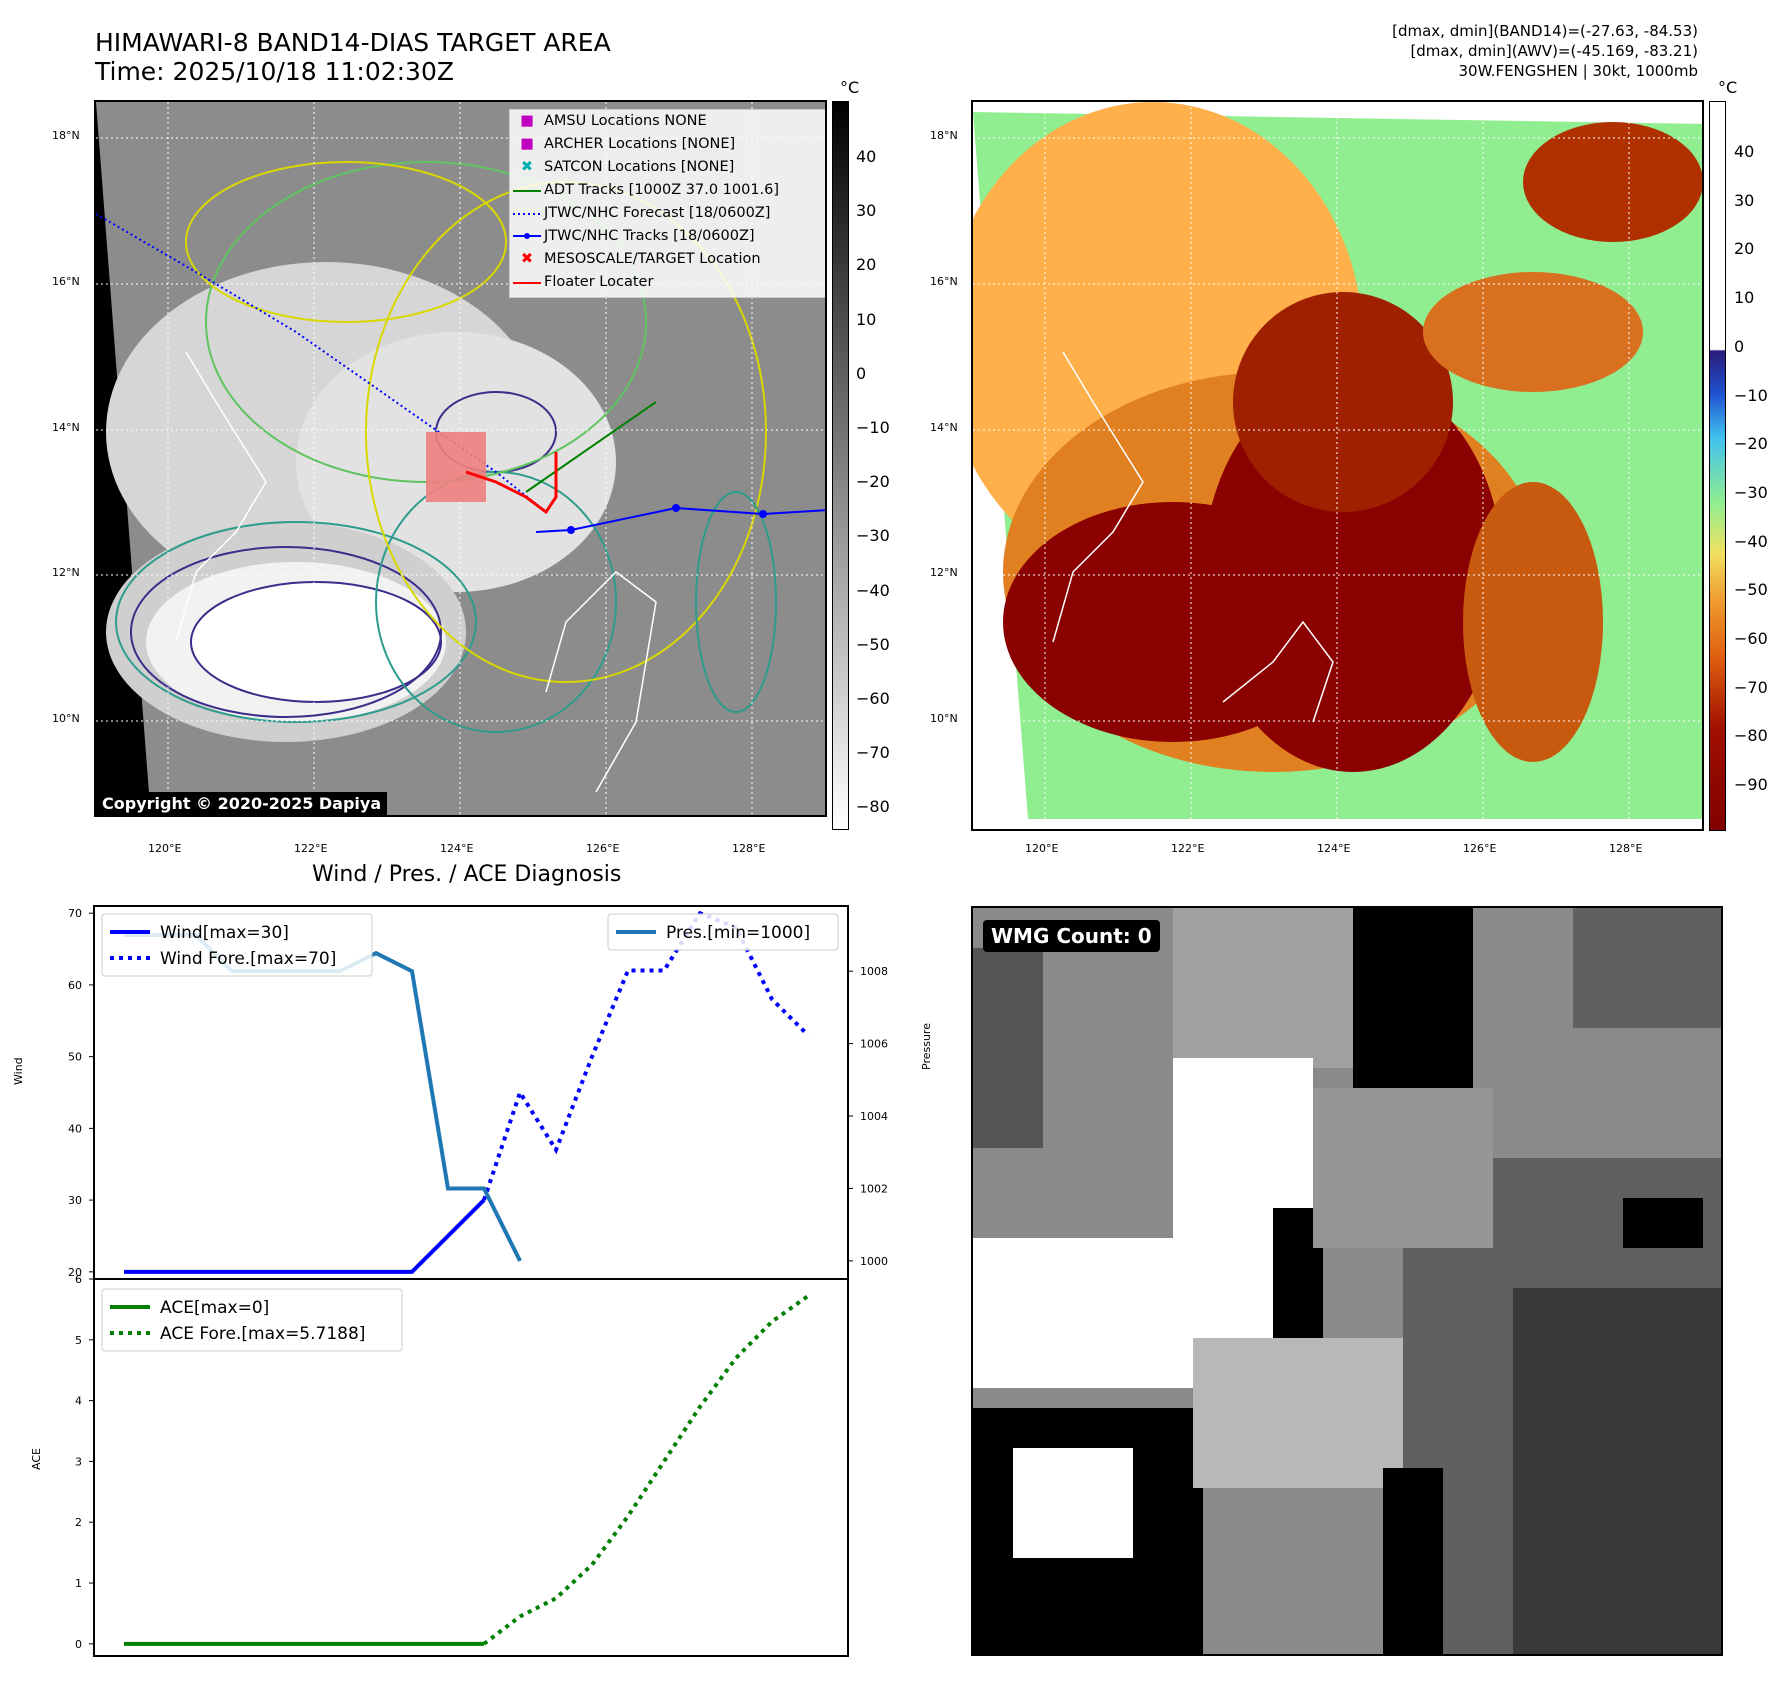 This screenshot has height=1690, width=1788. I want to click on legend-label: Pres.[min=1000], so click(738, 933).